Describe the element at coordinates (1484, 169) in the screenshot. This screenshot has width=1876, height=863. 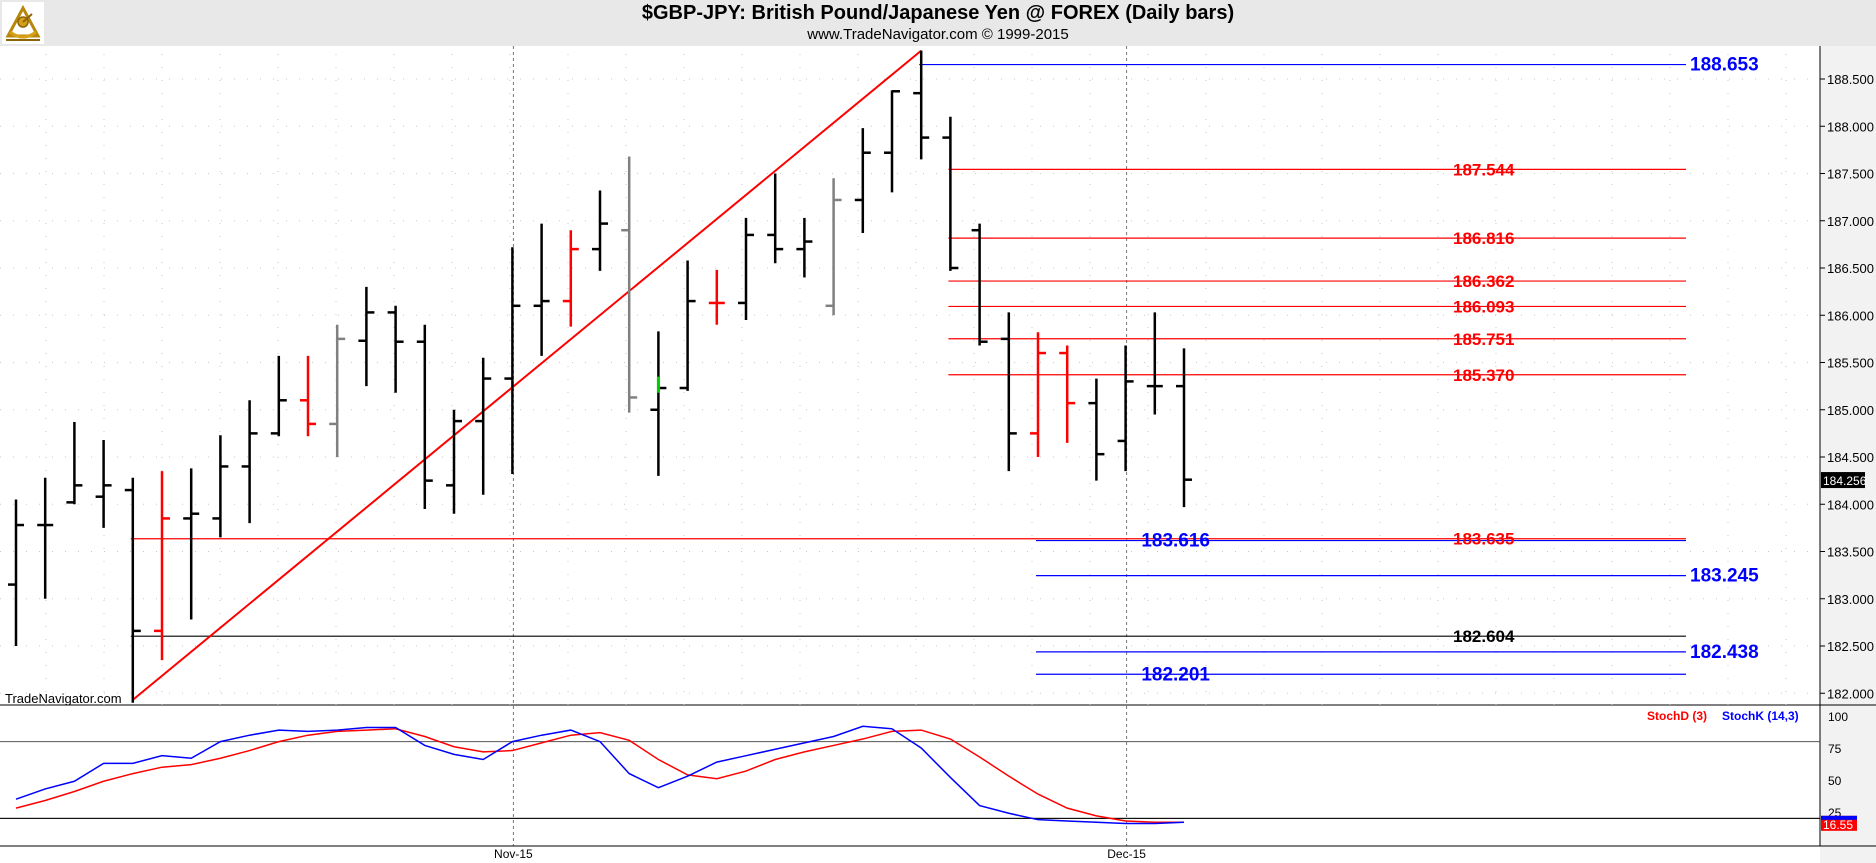
I see `level-label: 187.544` at that location.